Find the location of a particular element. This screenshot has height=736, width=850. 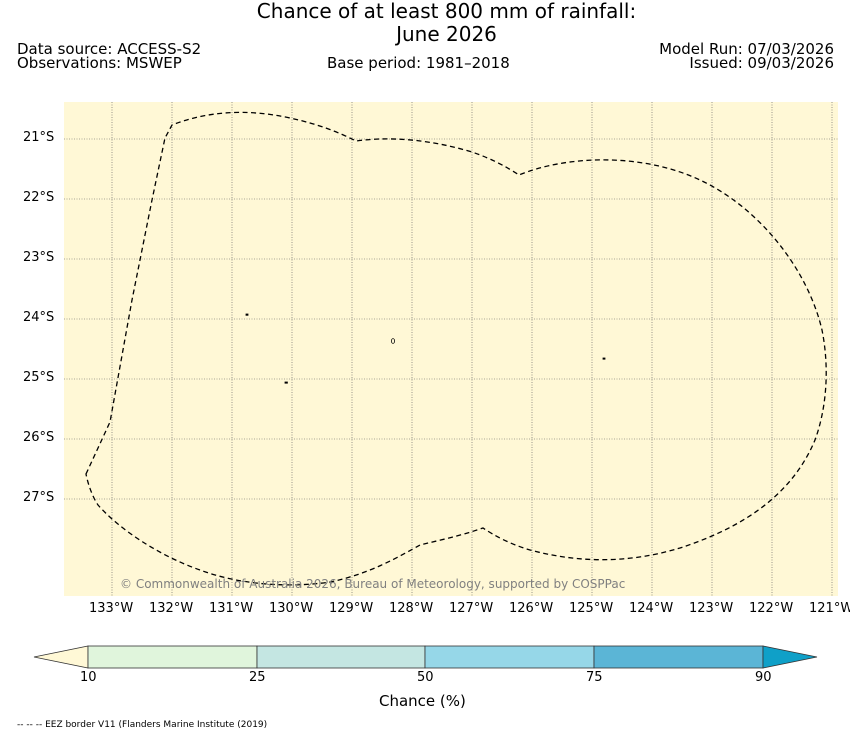

islands is located at coordinates (425, 348).